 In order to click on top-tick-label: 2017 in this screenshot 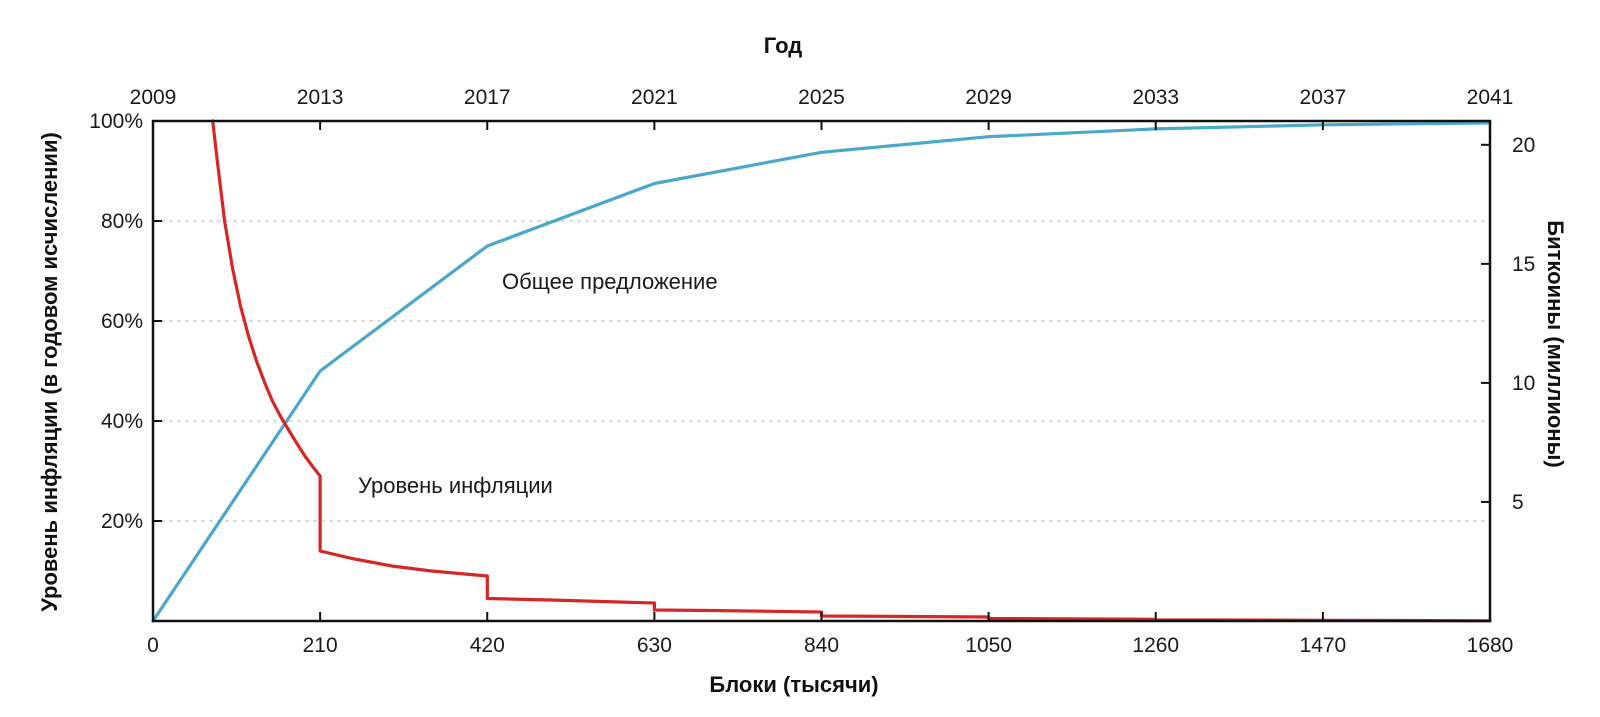, I will do `click(487, 97)`.